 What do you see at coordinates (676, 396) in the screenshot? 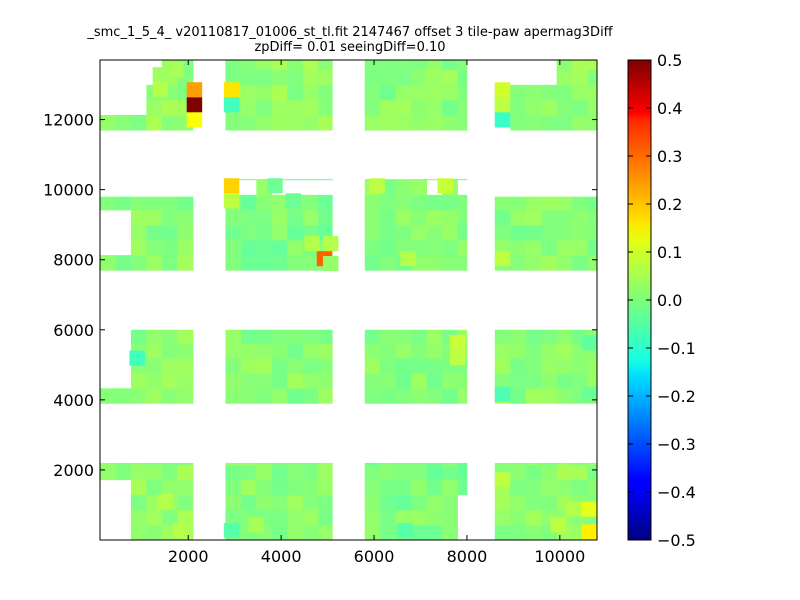
I see `colorbar-tick-label: −0.2` at bounding box center [676, 396].